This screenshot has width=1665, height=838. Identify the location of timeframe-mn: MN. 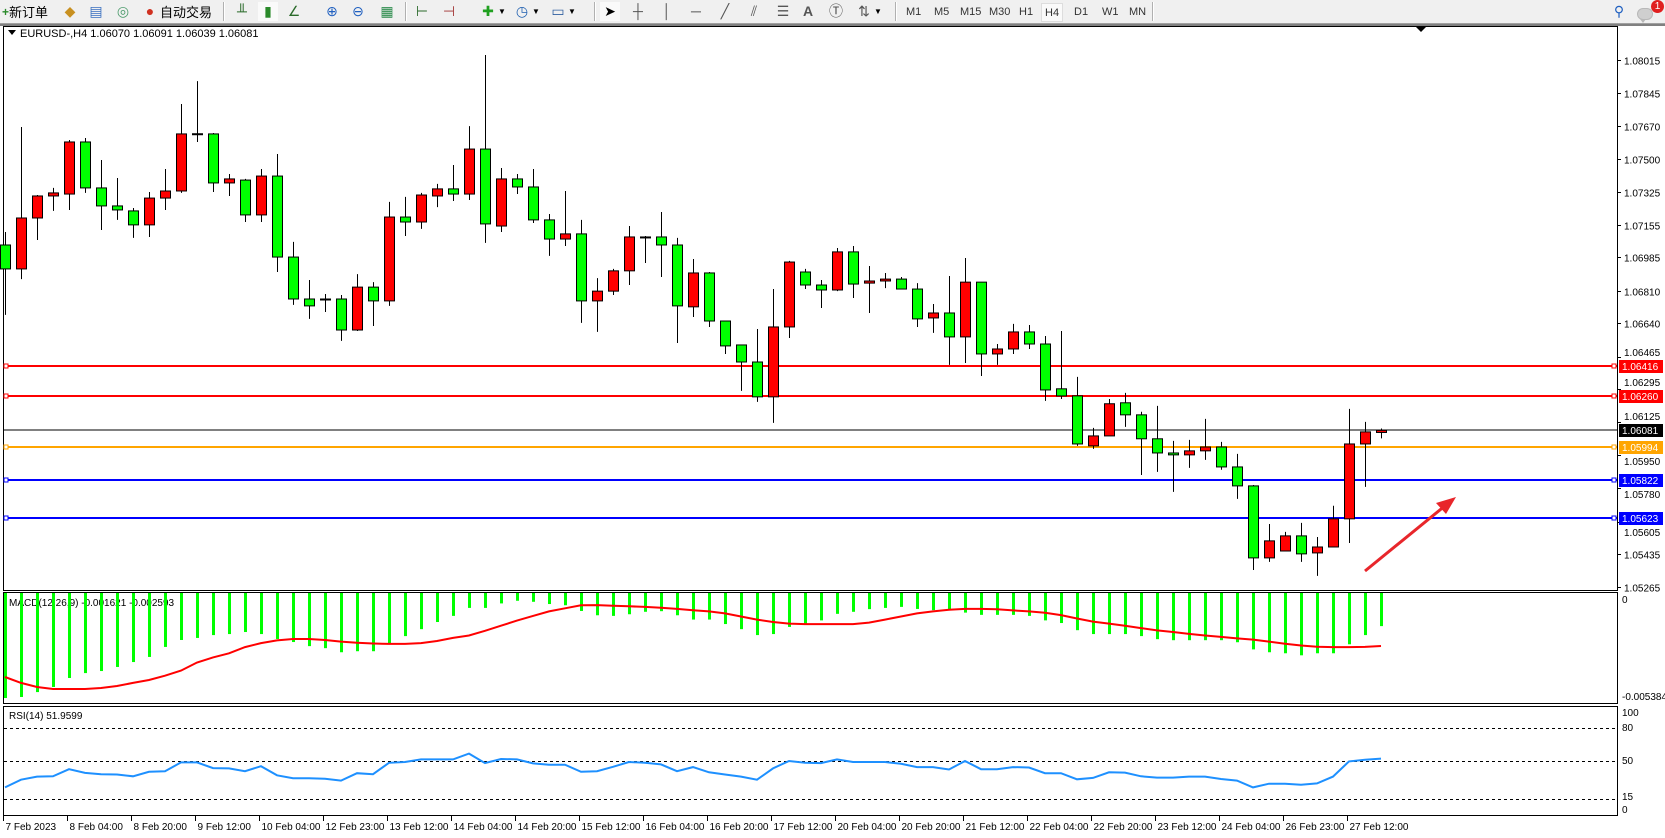
(1138, 11).